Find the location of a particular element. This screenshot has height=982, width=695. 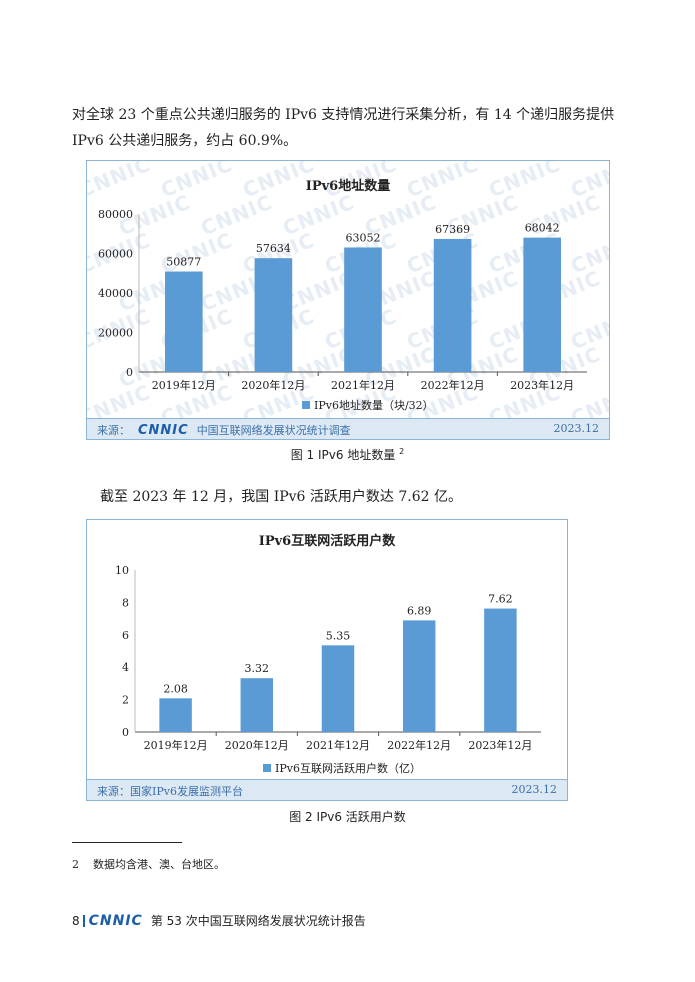

page-footer: 8 CNNIC 第 53 次中国互联网络发展状况统计报告 is located at coordinates (219, 920).